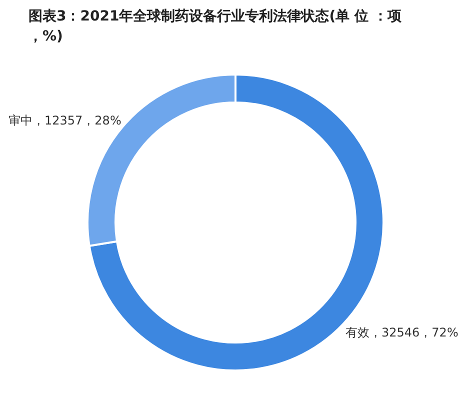 Image resolution: width=474 pixels, height=411 pixels. Describe the element at coordinates (65, 121) in the screenshot. I see `slice-label: 审中，12357，28%` at that location.